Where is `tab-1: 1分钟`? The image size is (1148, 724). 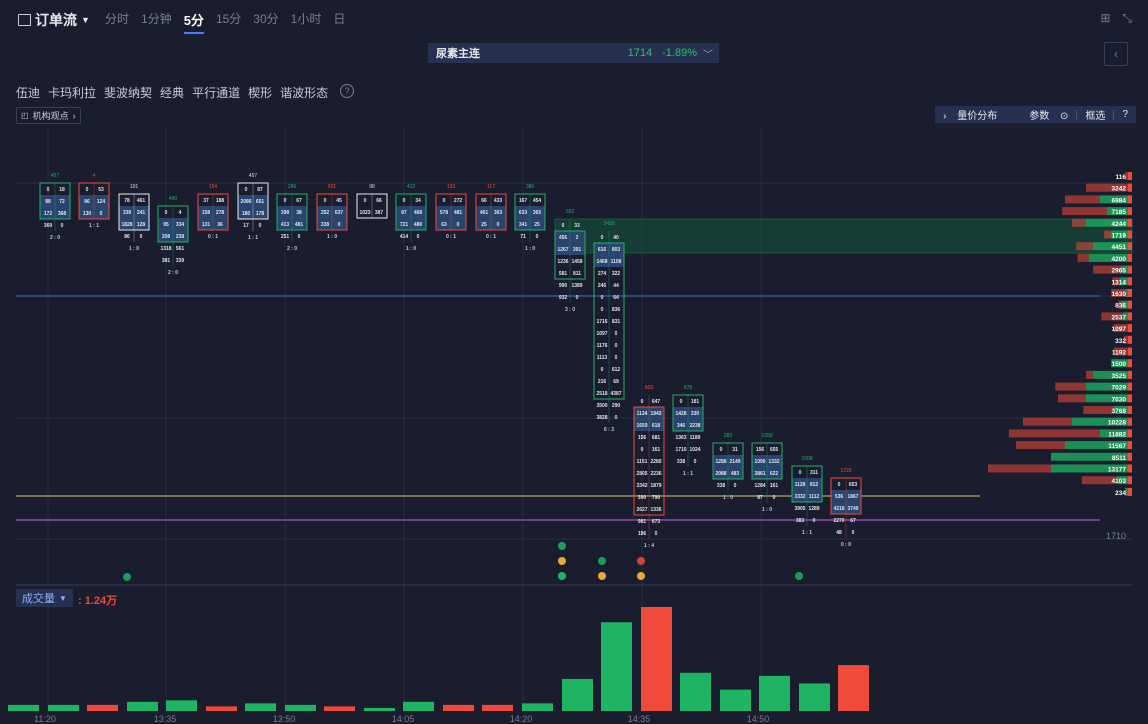 tab-1: 1分钟 is located at coordinates (156, 19).